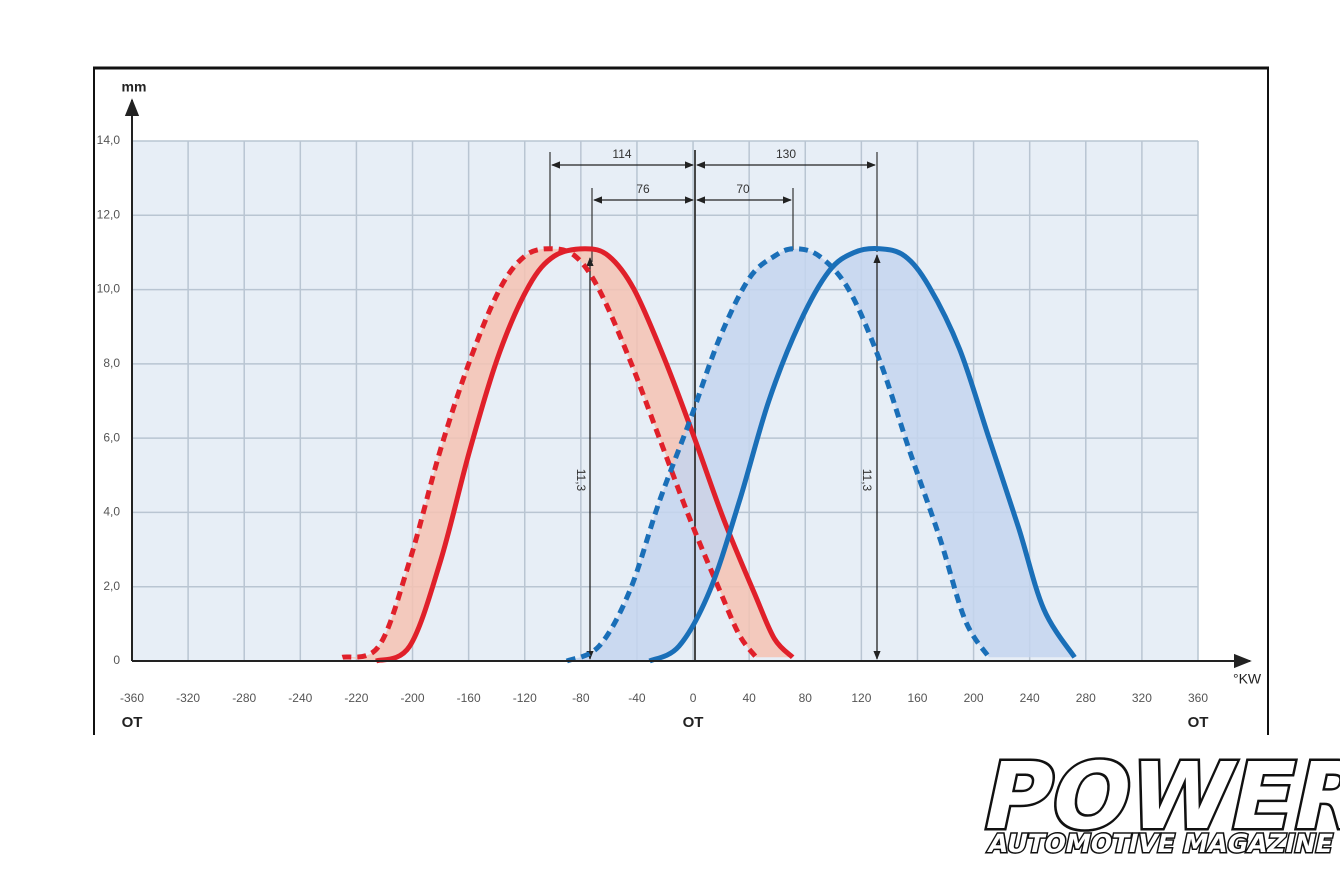 Image resolution: width=1340 pixels, height=892 pixels. What do you see at coordinates (413, 698) in the screenshot?
I see `x-tick-label: -200` at bounding box center [413, 698].